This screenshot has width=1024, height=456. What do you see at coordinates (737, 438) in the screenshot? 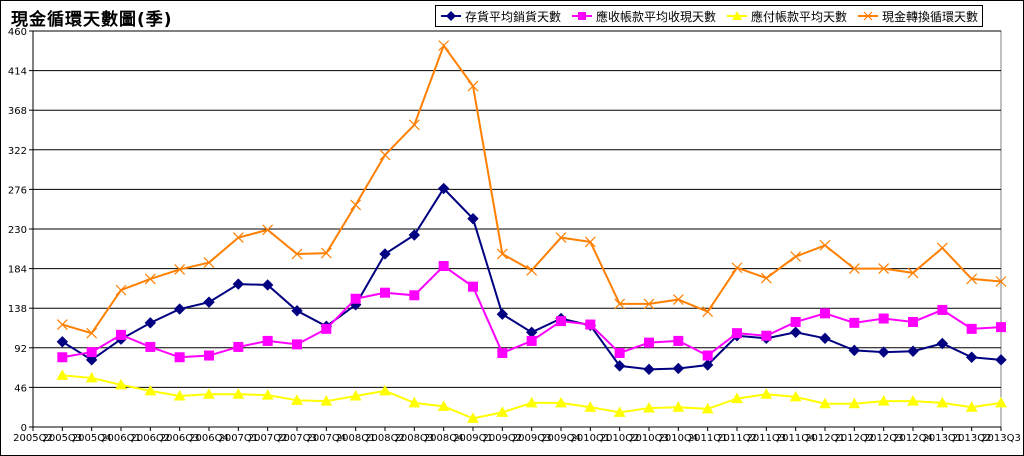
I see `x-tick-label: 2011Q2` at bounding box center [737, 438].